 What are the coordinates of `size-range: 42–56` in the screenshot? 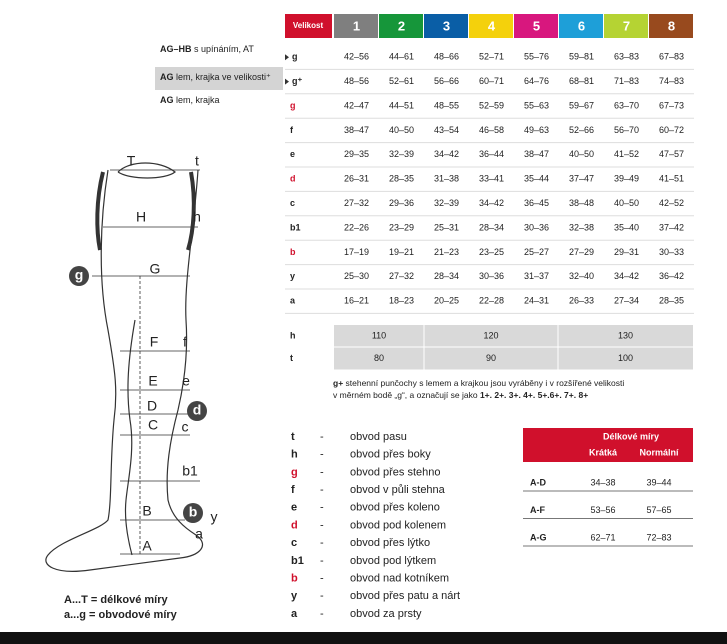 It's located at (356, 57).